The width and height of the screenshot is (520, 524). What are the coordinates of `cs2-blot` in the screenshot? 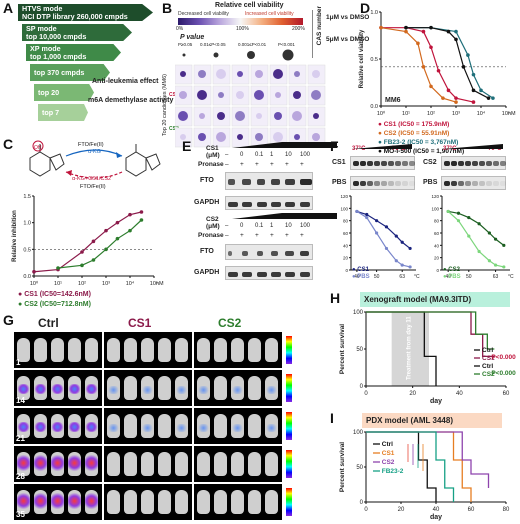 It's located at (473, 163).